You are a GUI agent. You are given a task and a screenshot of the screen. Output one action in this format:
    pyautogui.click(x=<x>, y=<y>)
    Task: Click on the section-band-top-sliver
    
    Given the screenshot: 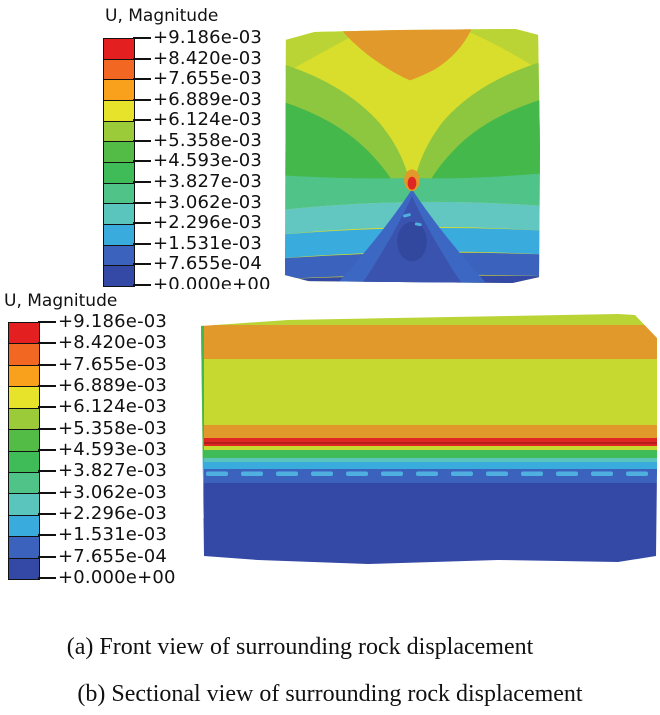 What is the action you would take?
    pyautogui.click(x=429, y=319)
    